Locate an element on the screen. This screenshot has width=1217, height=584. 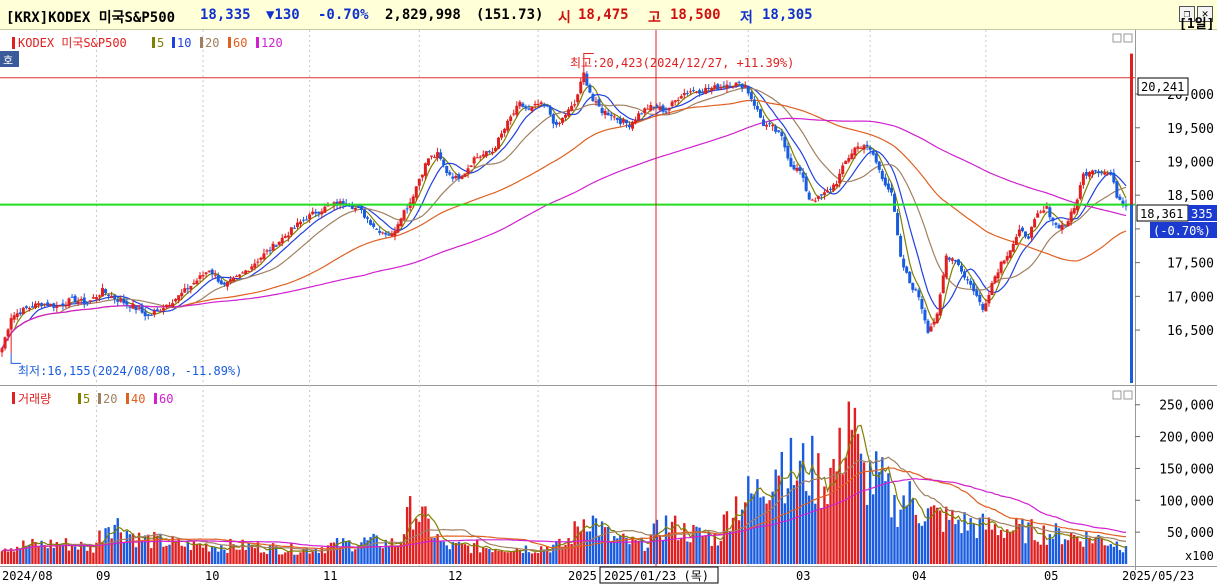
close-window-icon: ✕ is located at coordinates (1205, 14).